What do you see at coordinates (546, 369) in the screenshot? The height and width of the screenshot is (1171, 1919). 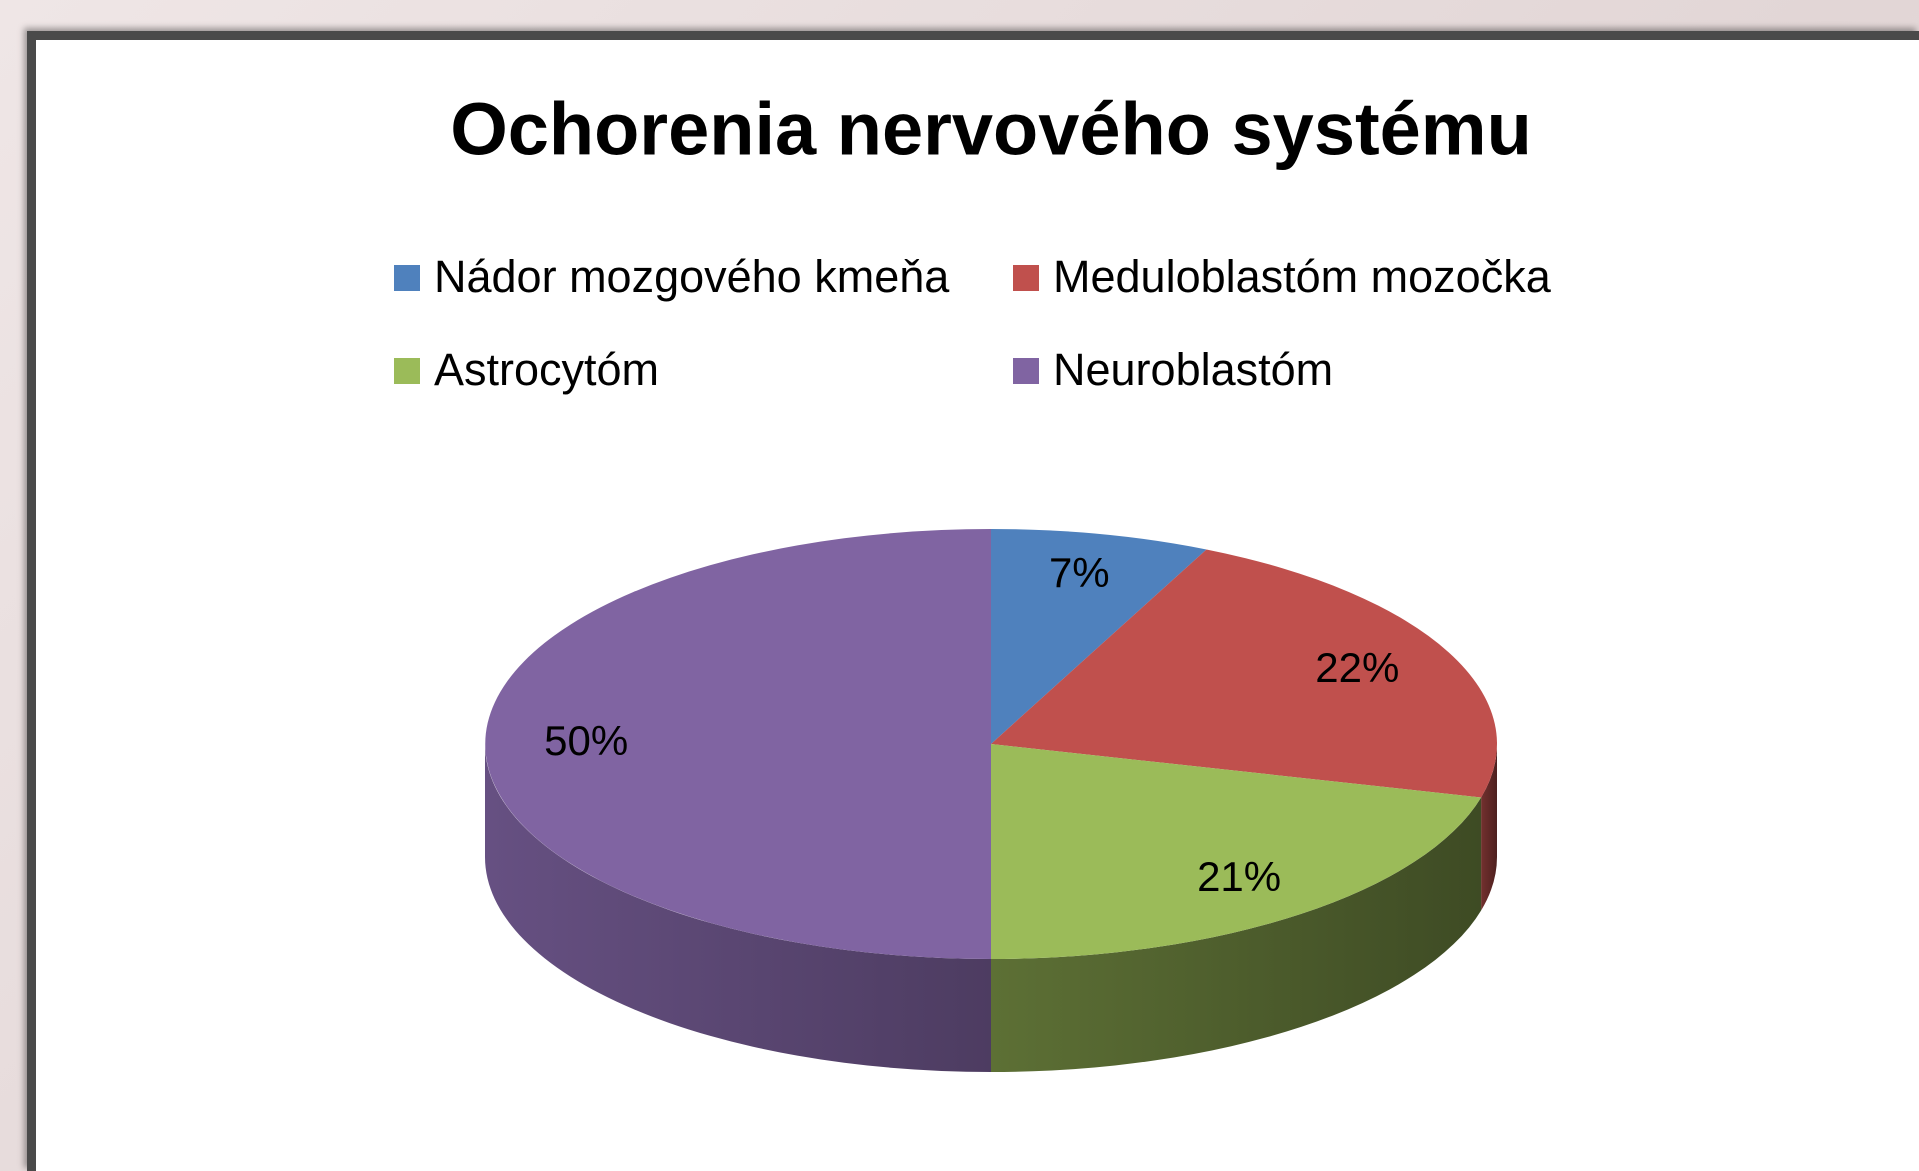 I see `legend-label: Astrocytóm` at bounding box center [546, 369].